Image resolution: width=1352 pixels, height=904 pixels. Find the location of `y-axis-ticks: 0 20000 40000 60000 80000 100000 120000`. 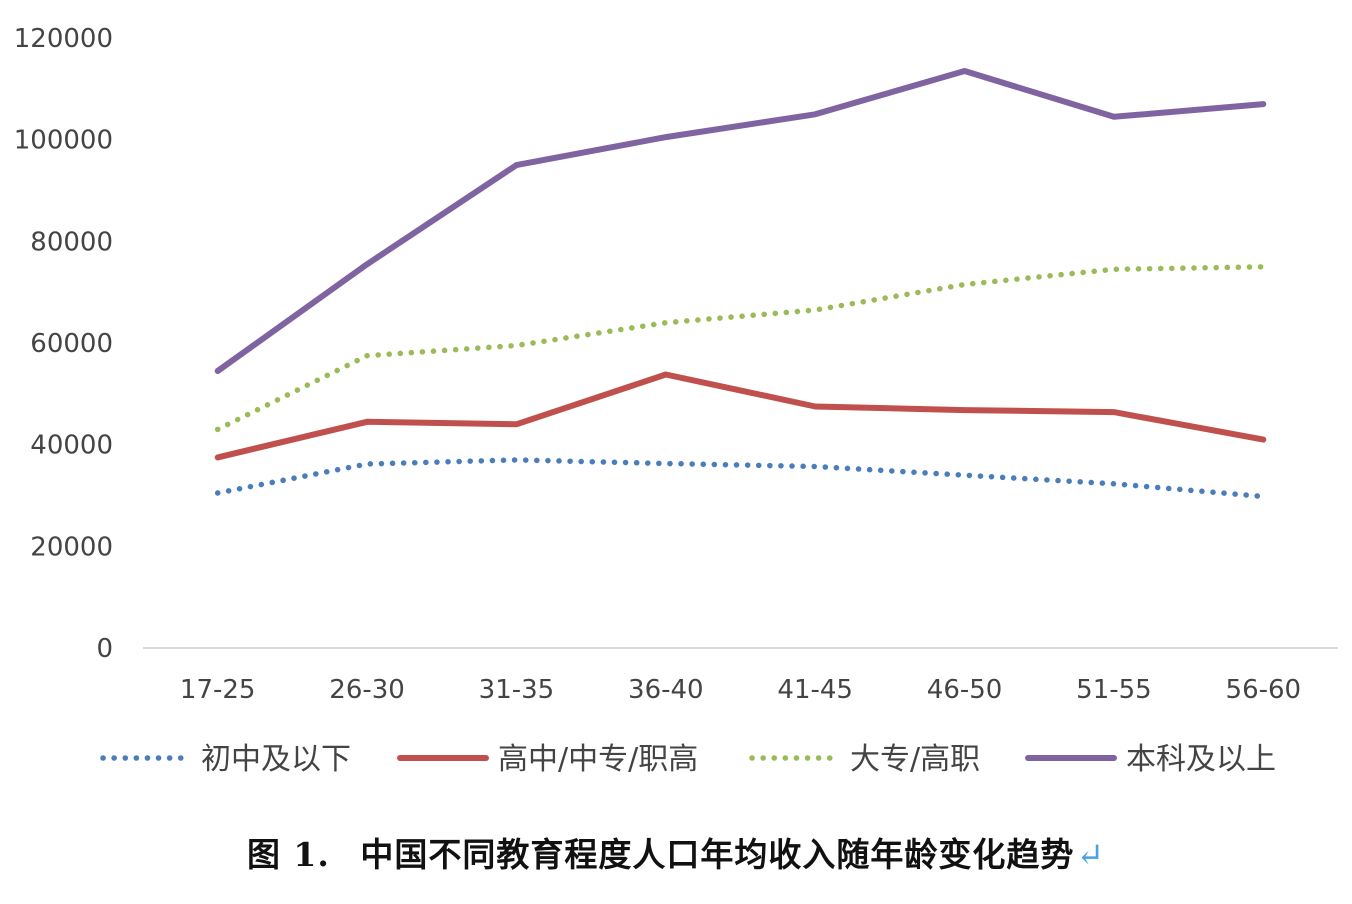

y-axis-ticks: 0 20000 40000 60000 80000 100000 120000 is located at coordinates (63, 344).